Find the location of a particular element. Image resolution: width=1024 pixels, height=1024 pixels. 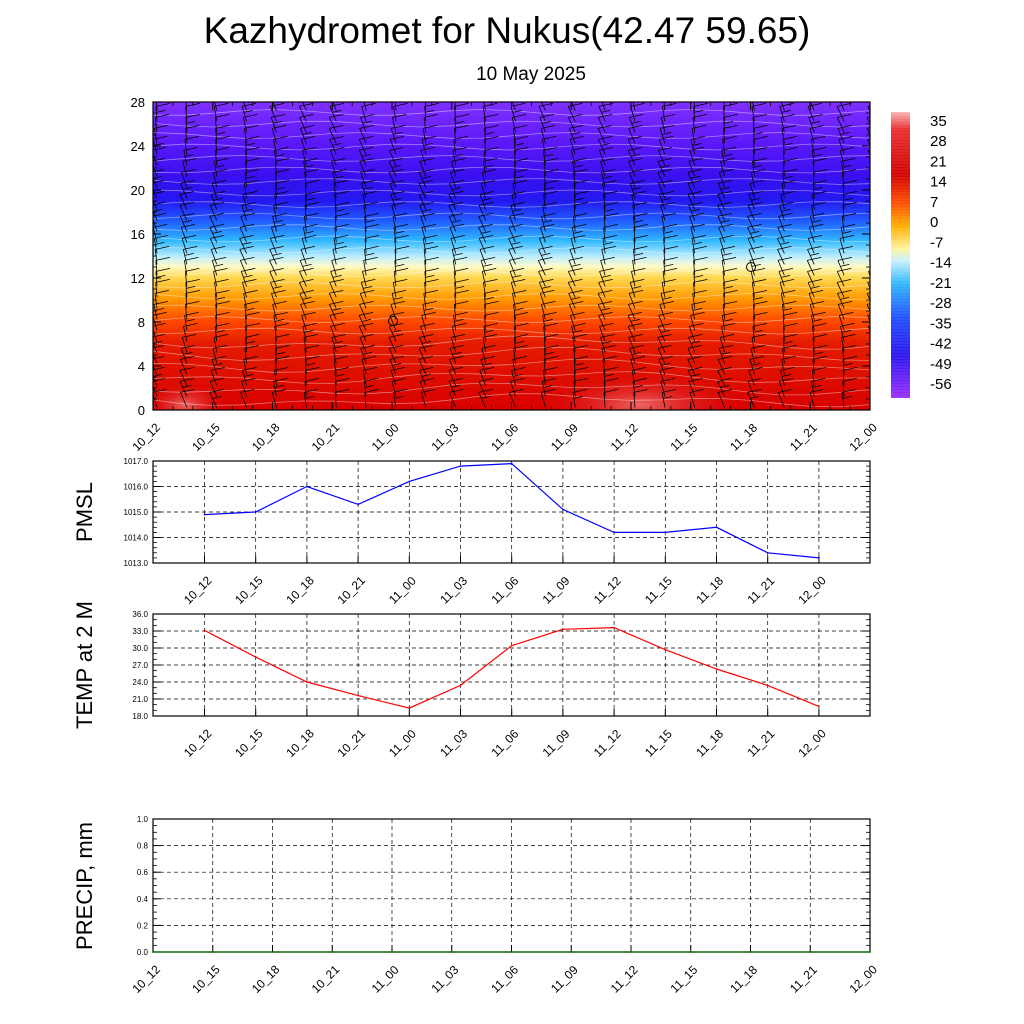

colorbar-label: -28 is located at coordinates (941, 303).